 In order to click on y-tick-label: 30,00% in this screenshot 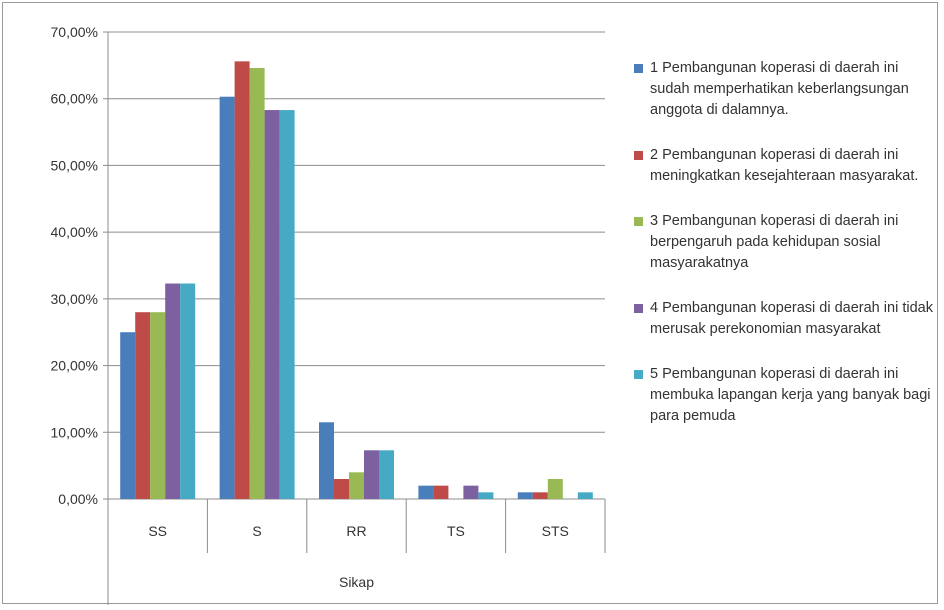, I will do `click(74, 299)`.